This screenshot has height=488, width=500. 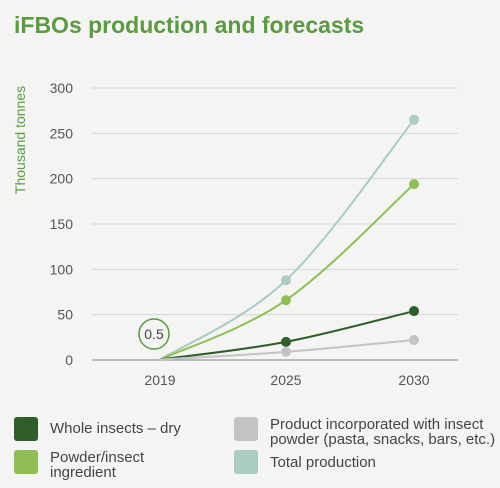 I want to click on legend-item-total: Total production, so click(x=352, y=462).